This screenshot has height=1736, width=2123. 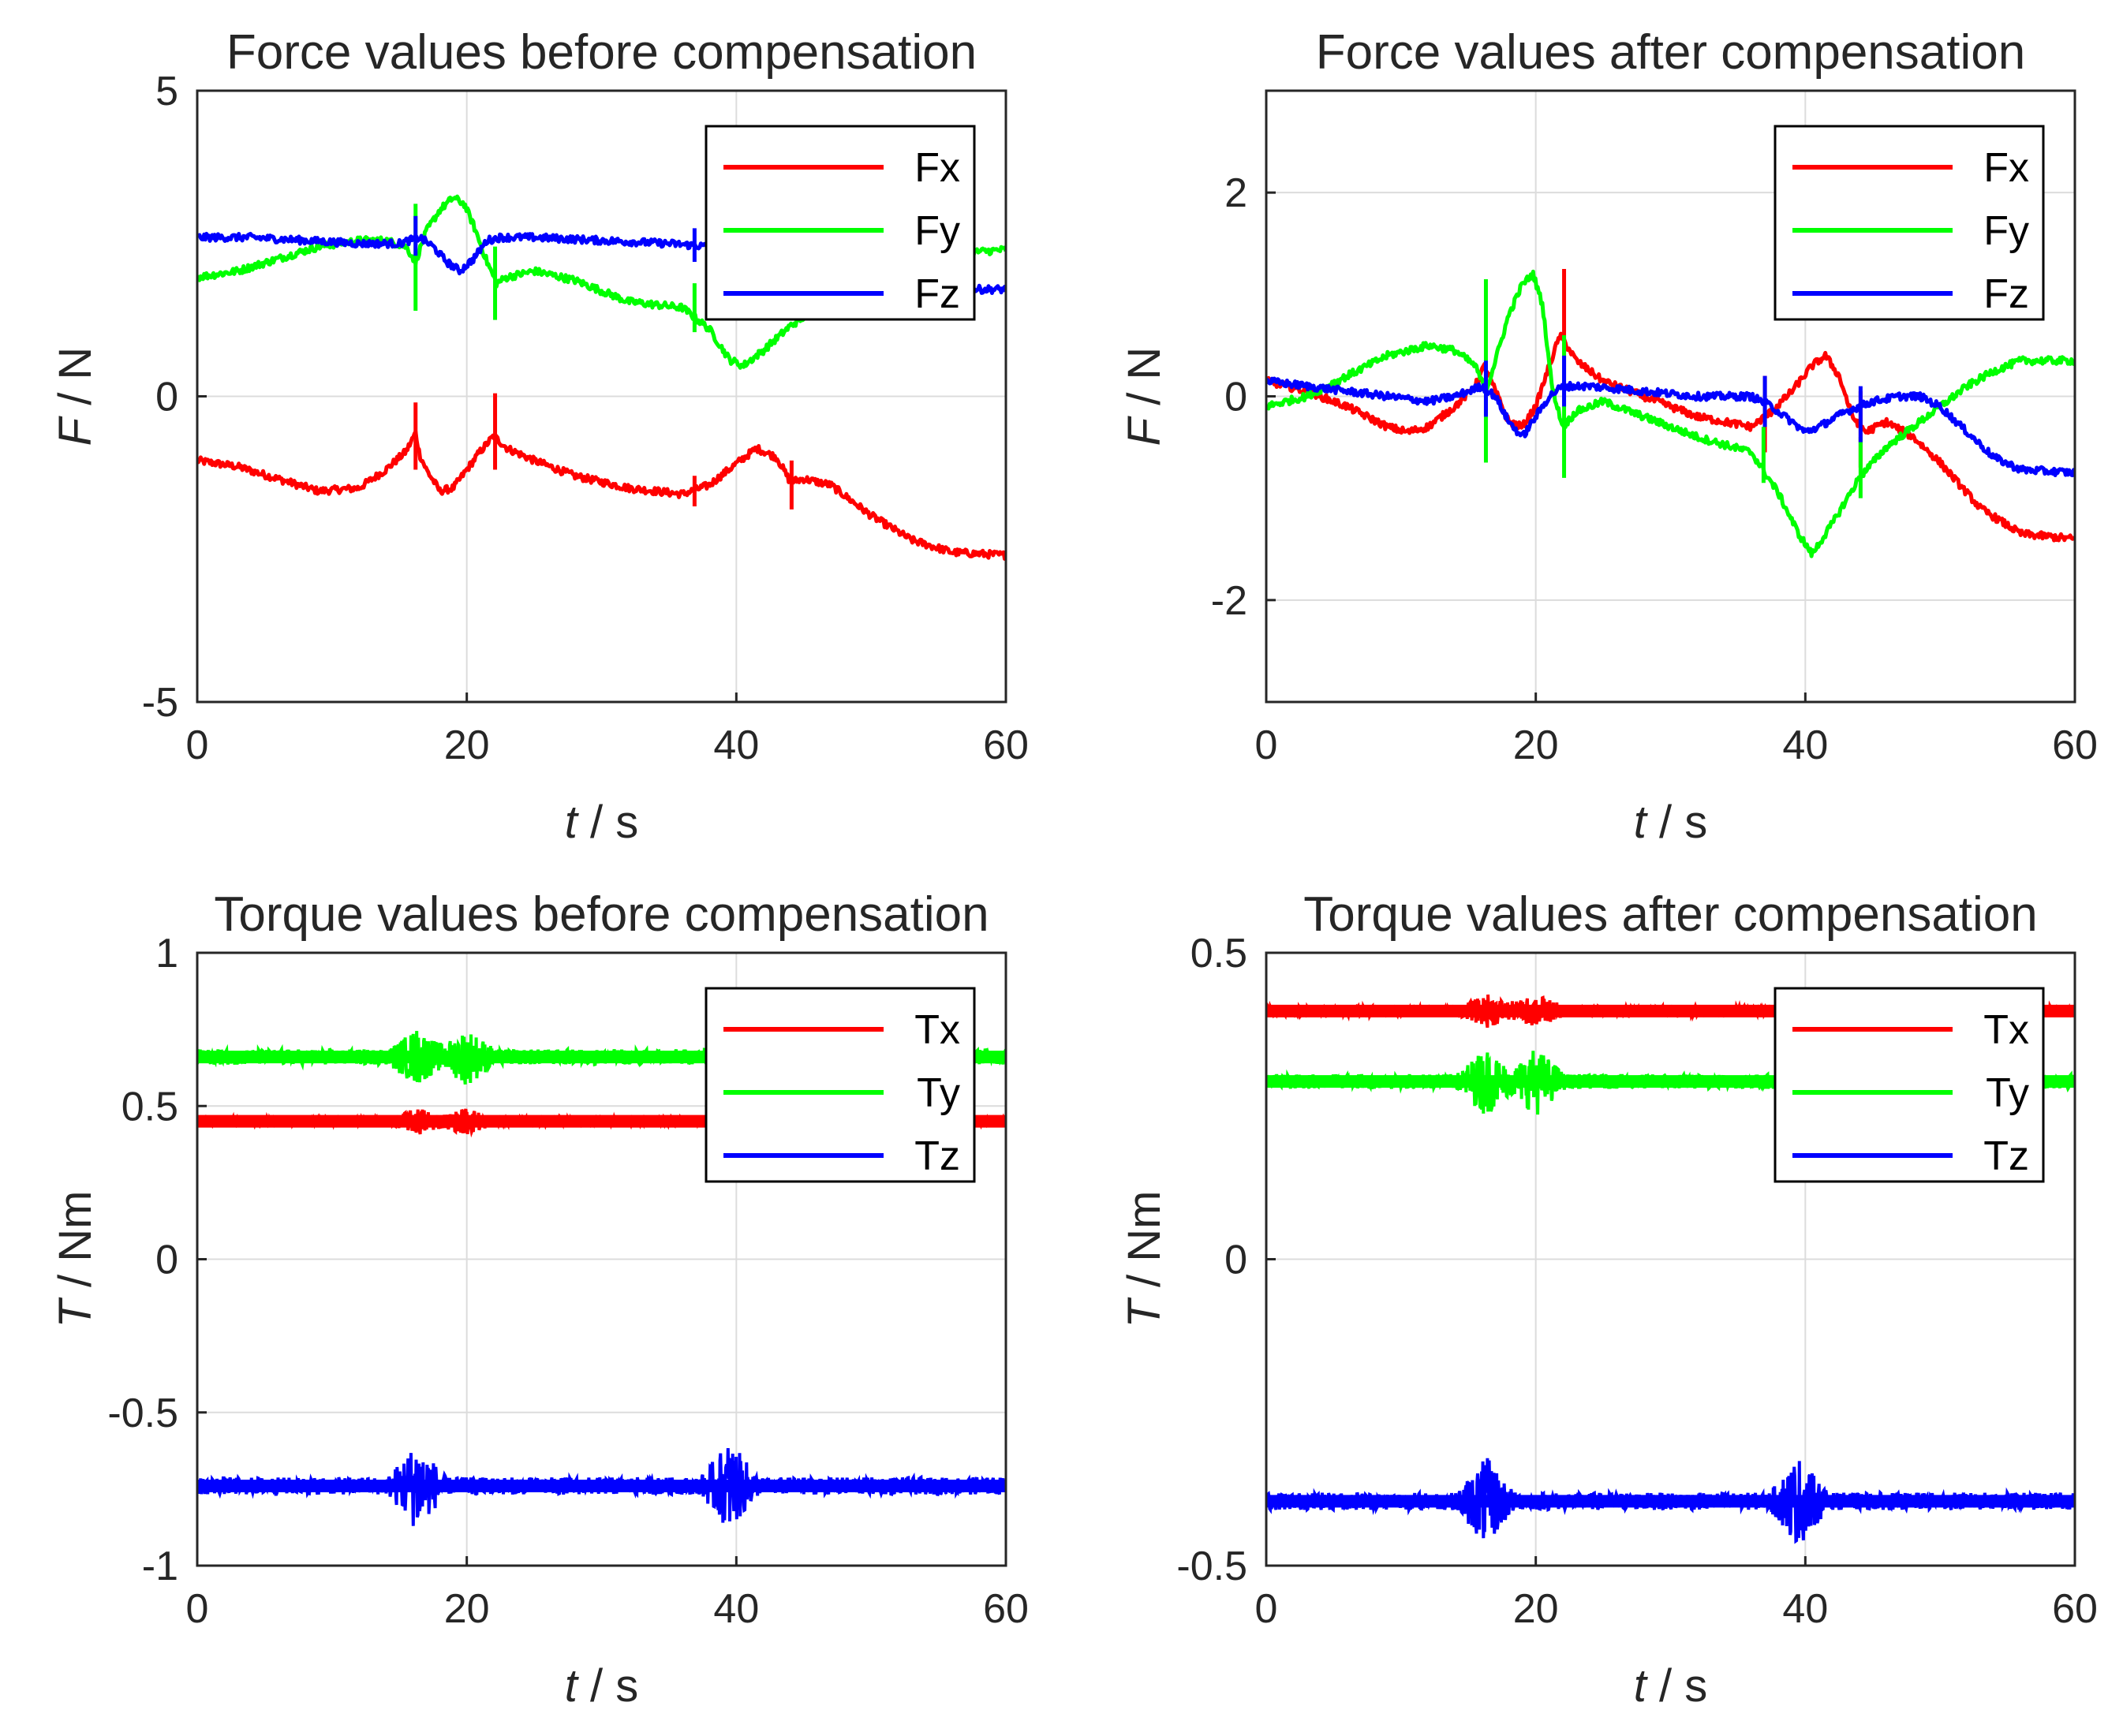 What do you see at coordinates (1229, 601) in the screenshot?
I see `y-tick-label: -2` at bounding box center [1229, 601].